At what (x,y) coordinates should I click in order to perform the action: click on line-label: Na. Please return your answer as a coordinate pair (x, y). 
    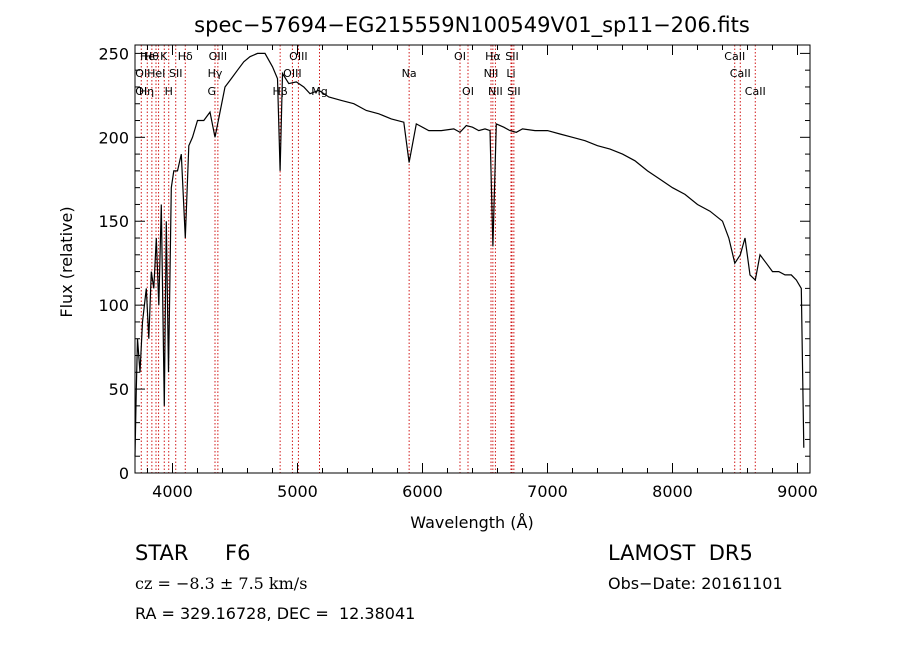
    Looking at the image, I should click on (409, 73).